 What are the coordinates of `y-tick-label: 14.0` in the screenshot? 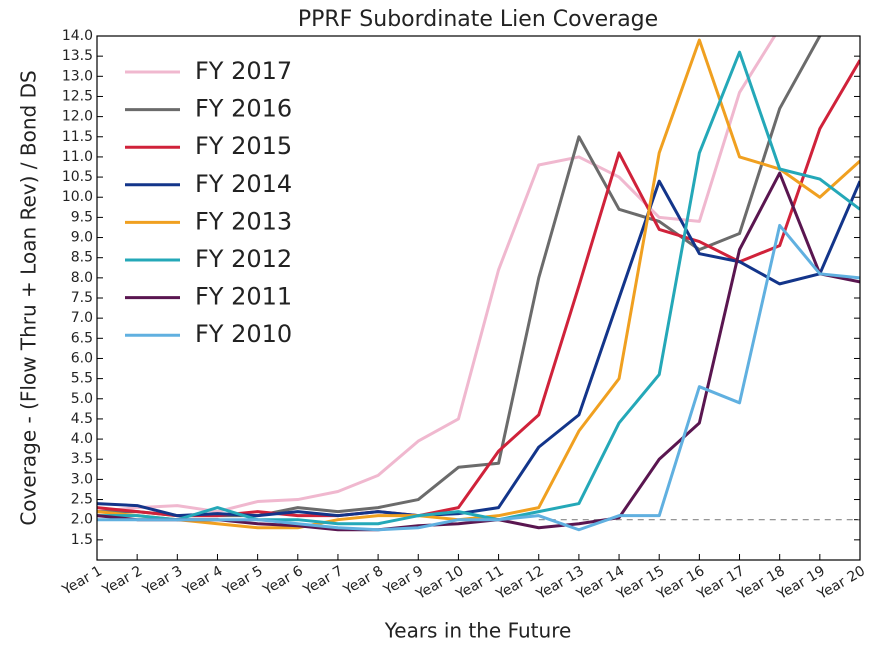 It's located at (77, 36).